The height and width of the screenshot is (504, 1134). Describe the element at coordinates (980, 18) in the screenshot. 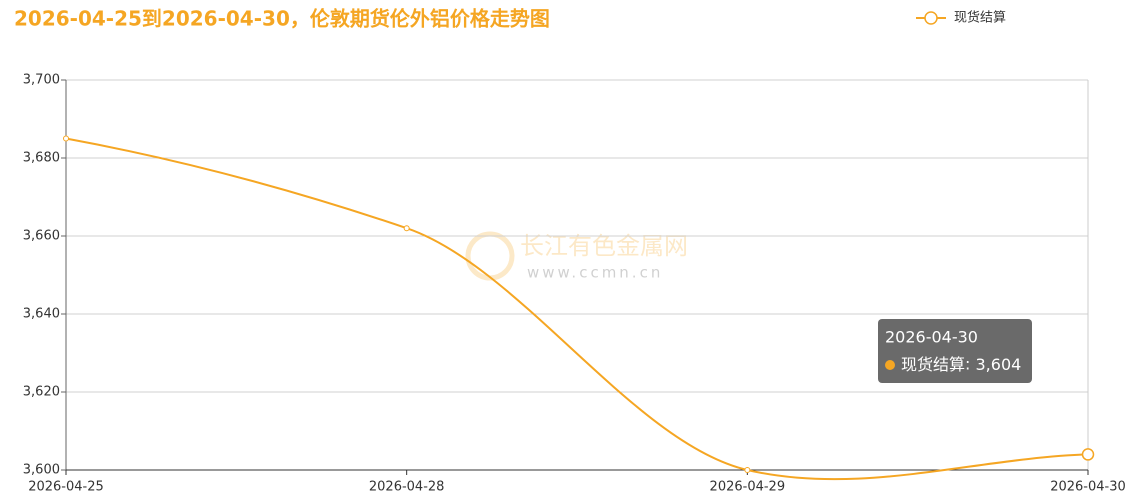

I see `legend-label: 现货结算` at that location.